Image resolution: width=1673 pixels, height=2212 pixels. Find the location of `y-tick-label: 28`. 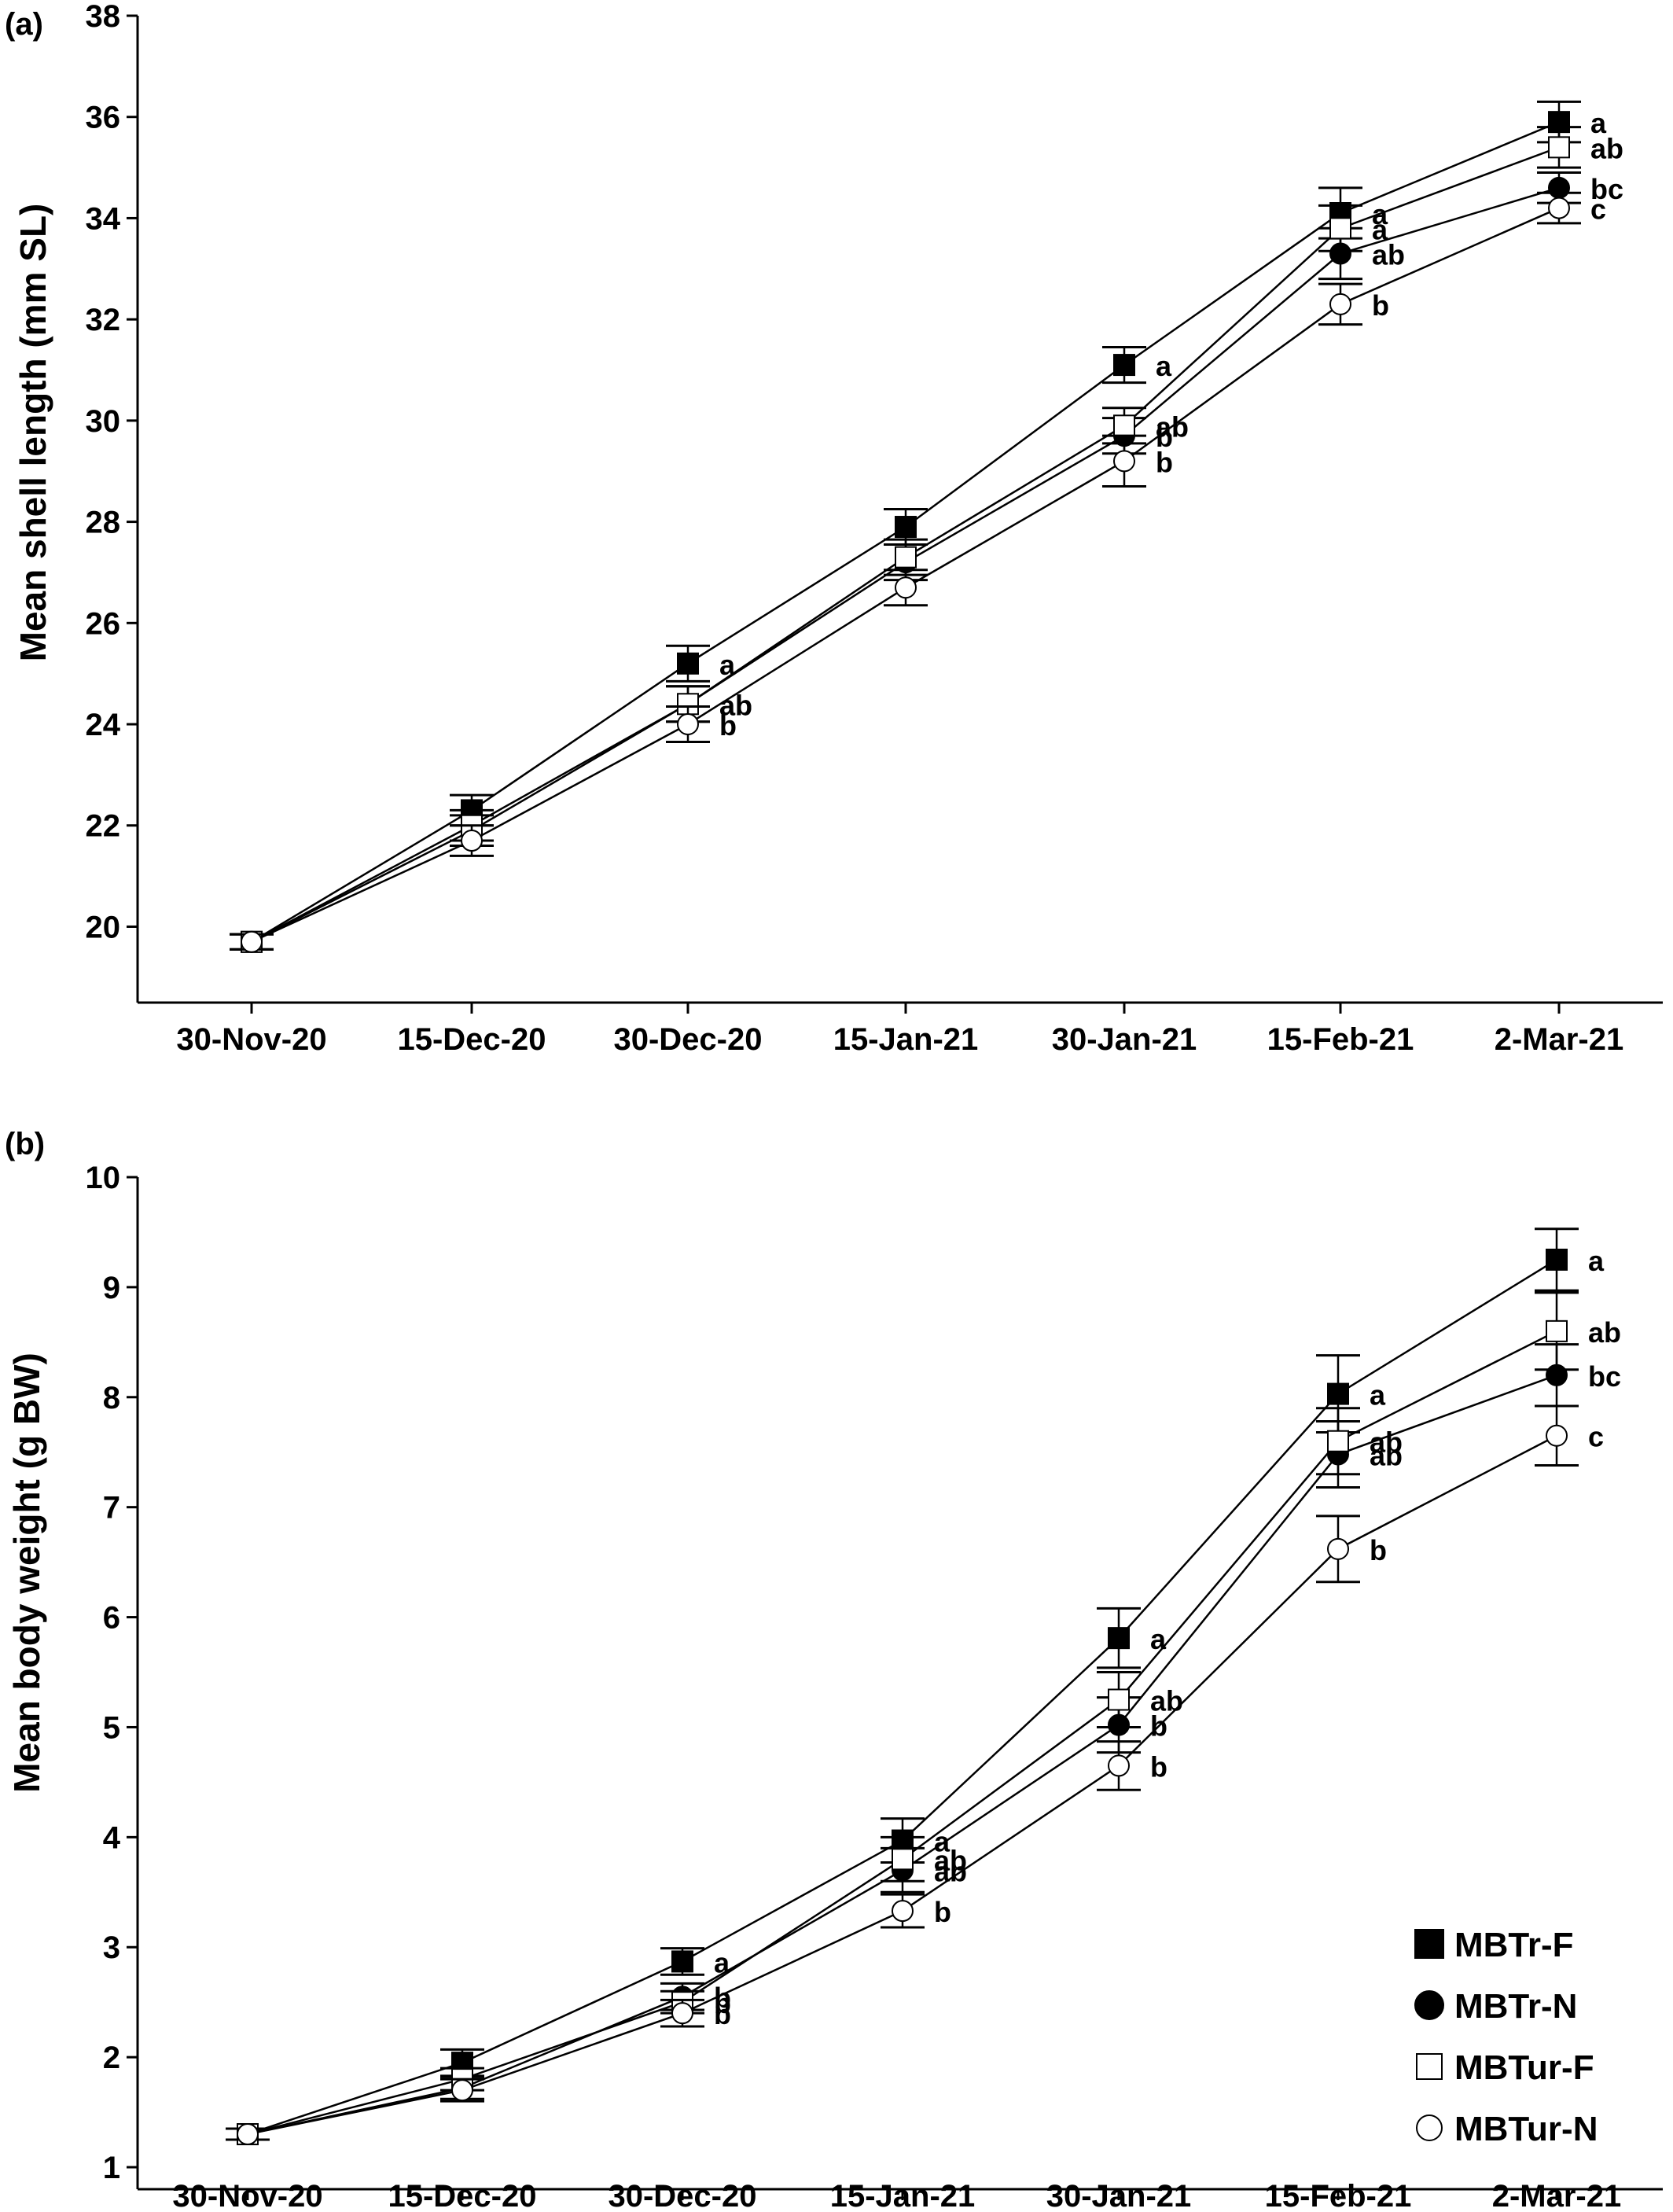

y-tick-label: 28 is located at coordinates (103, 523).